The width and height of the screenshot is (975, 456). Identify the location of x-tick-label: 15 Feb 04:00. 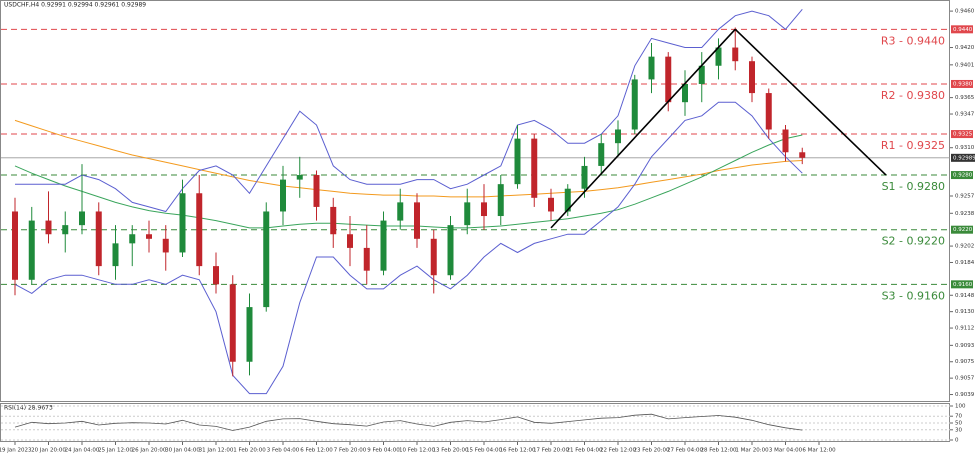
(484, 451).